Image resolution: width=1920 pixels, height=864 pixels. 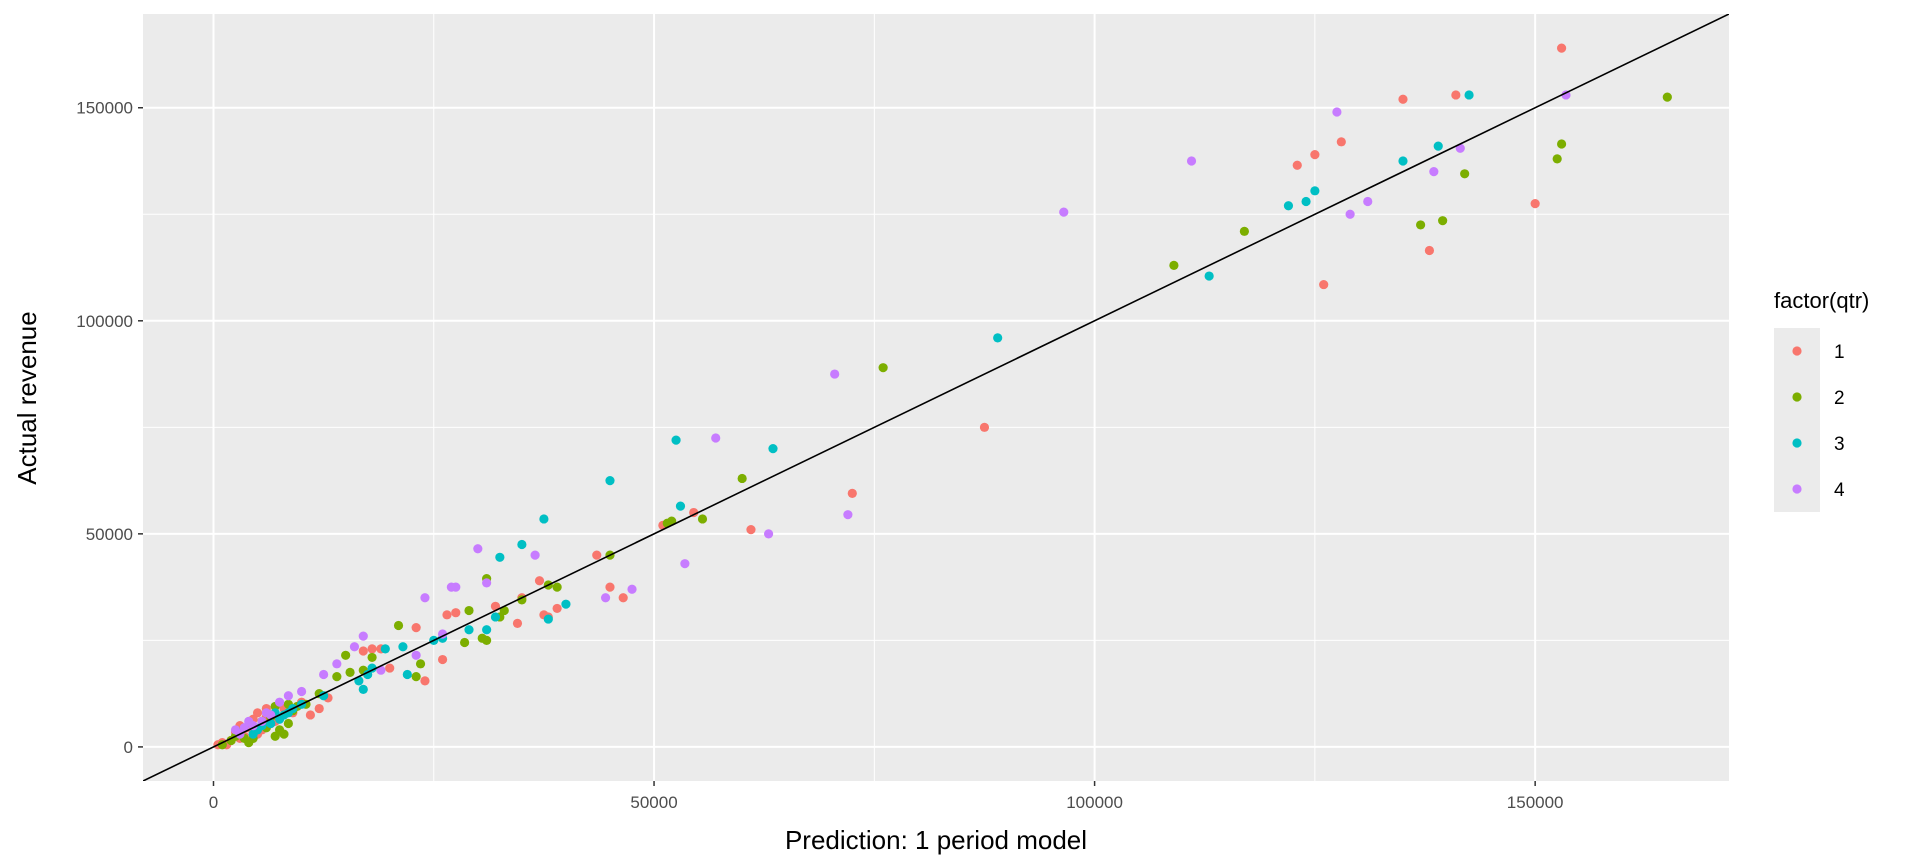 I want to click on legend-label-4: 4, so click(x=1839, y=490).